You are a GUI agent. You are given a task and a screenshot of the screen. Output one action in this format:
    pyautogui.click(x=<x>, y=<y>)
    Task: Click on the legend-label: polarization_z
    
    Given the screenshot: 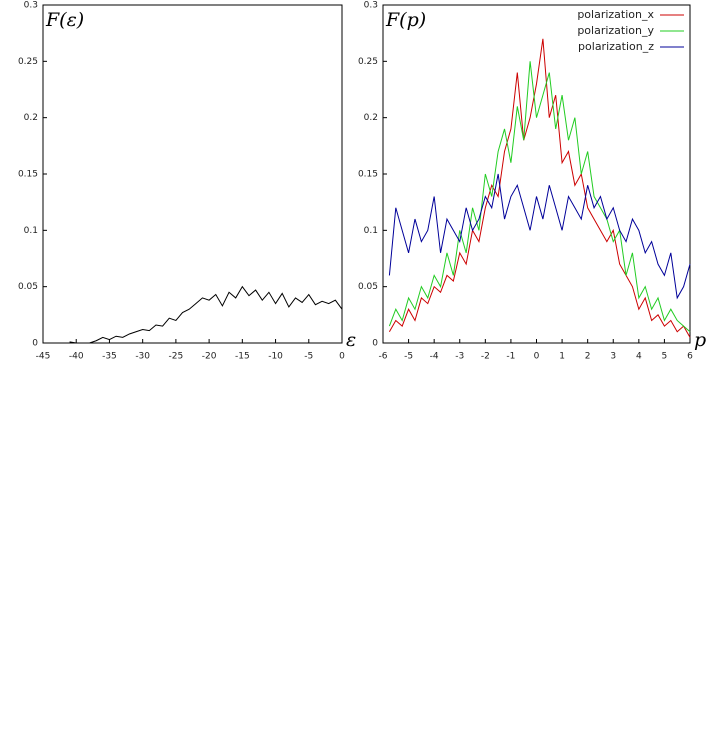 What is the action you would take?
    pyautogui.click(x=616, y=46)
    